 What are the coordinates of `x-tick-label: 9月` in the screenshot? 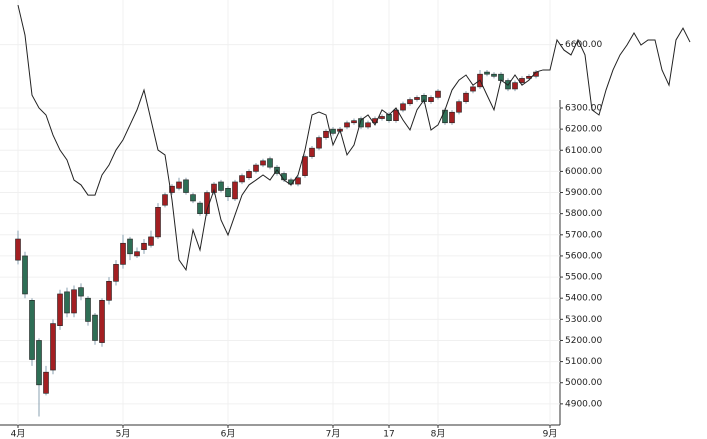 It's located at (550, 434).